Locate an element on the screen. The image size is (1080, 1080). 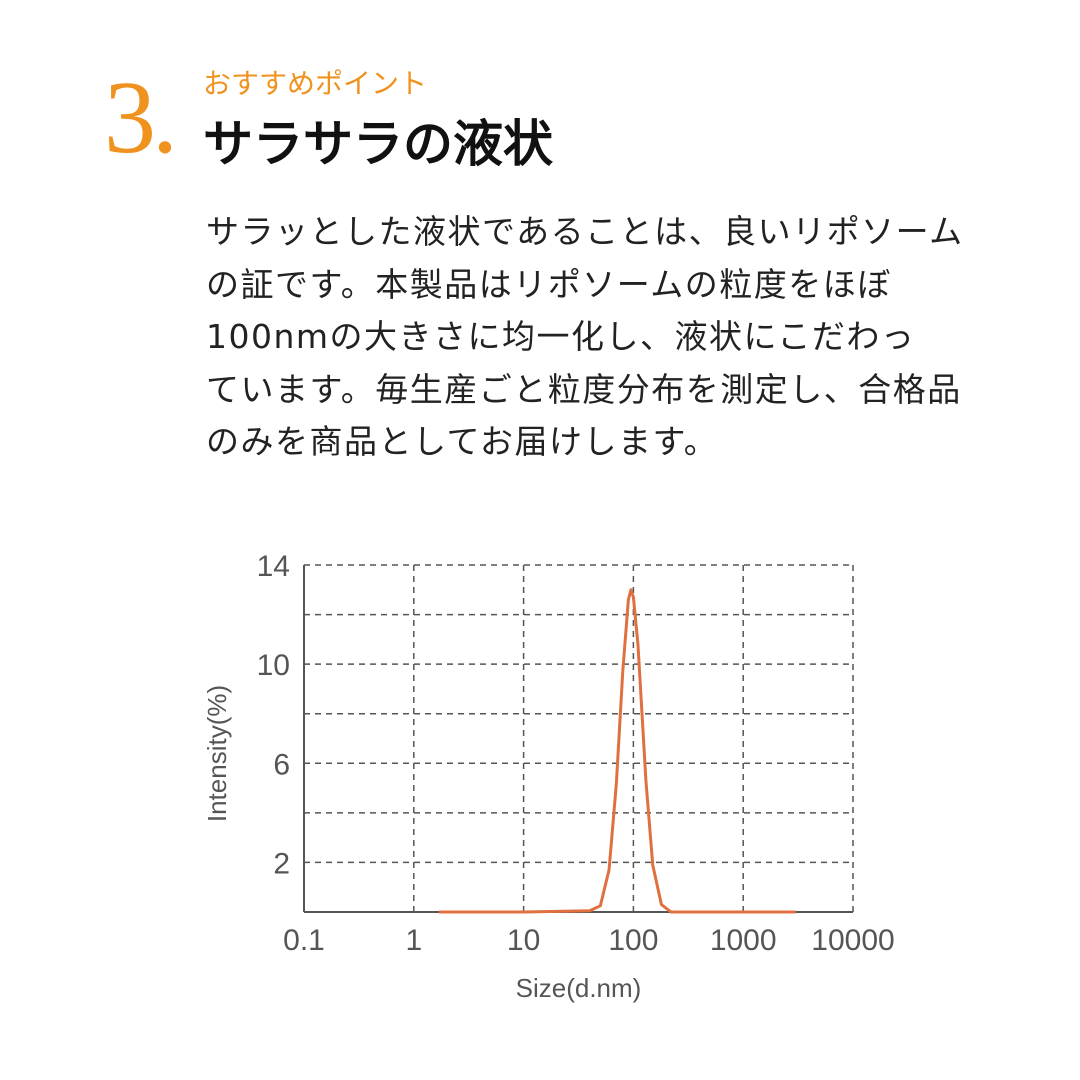
body-line: のみを商品としてお届けします。 is located at coordinates (462, 441).